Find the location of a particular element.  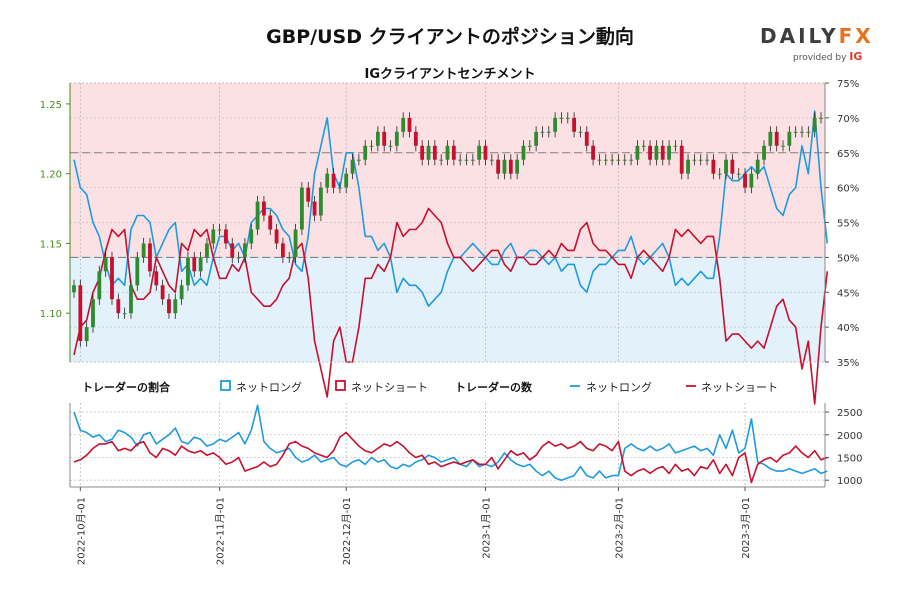

net-short-count-line is located at coordinates (450, 457).